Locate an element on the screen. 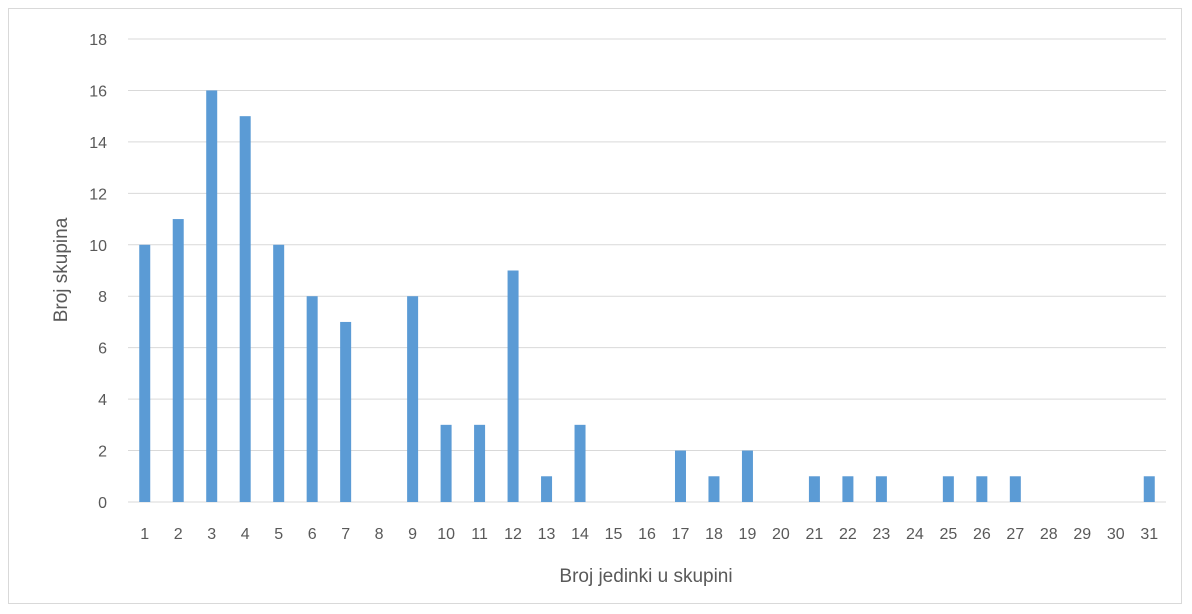 The height and width of the screenshot is (614, 1192). x-tick-label: 24 is located at coordinates (915, 534).